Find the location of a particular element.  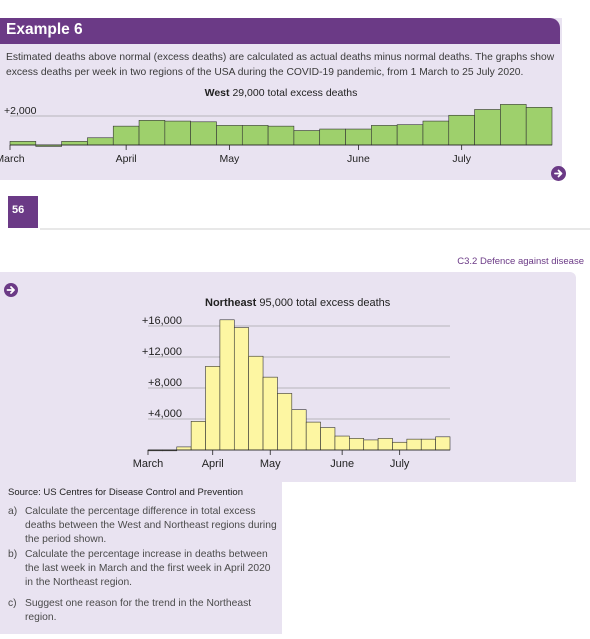

example-header-bar is located at coordinates (280, 31).